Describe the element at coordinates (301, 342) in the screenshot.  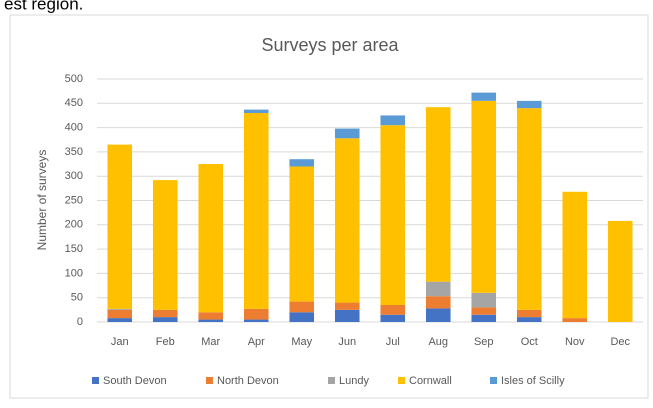
I see `x-tick-label: May` at that location.